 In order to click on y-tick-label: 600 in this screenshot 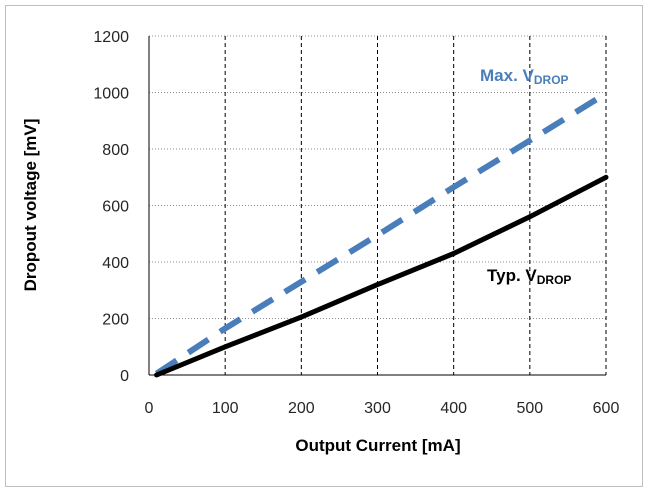, I will do `click(115, 207)`.